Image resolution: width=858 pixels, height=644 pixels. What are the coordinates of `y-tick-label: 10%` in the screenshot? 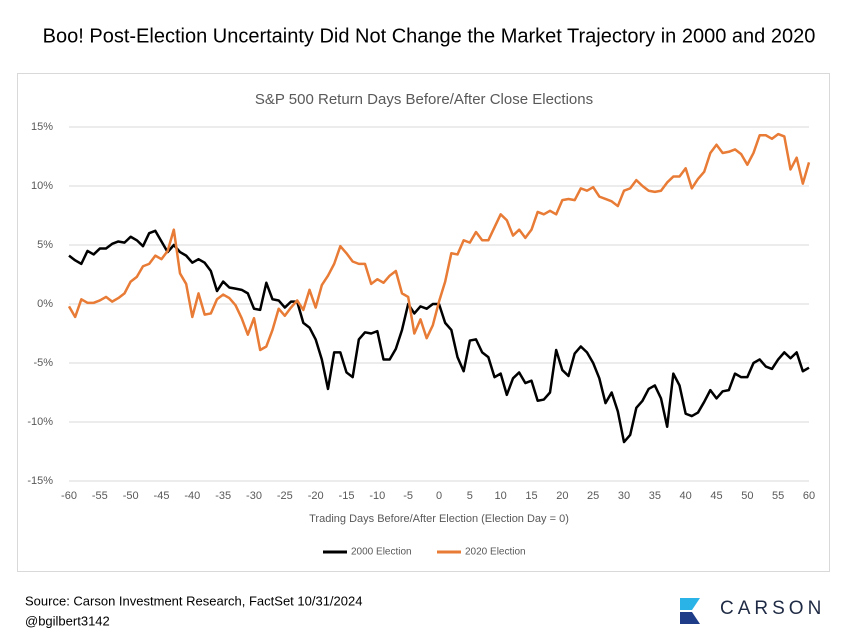 It's located at (42, 186).